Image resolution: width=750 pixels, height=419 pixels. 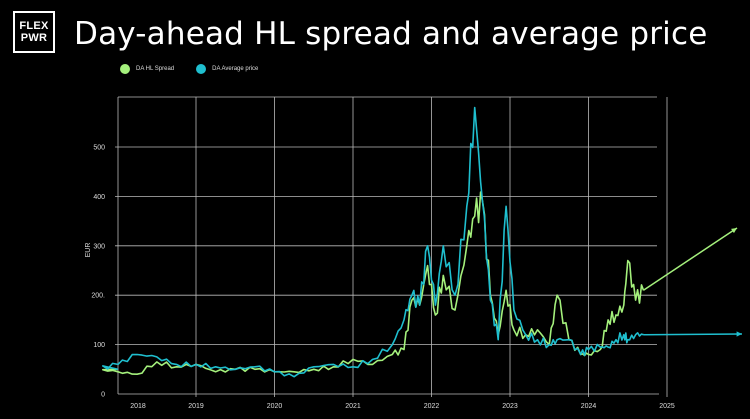 I want to click on page-title: Day-ahead HL spread and average price, so click(x=391, y=34).